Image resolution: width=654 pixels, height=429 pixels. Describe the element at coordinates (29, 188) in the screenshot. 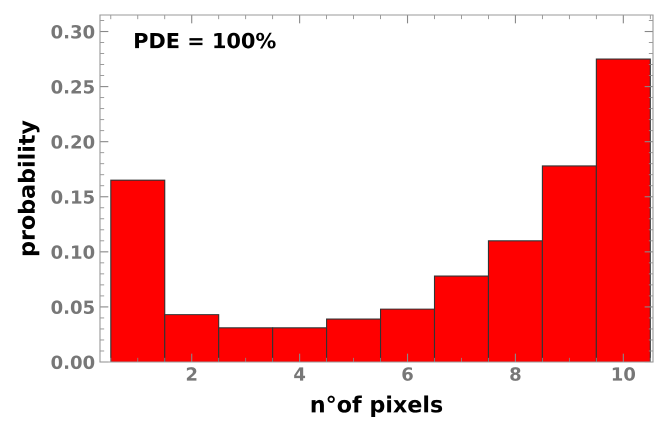

I see `y-axis-title: probability` at that location.